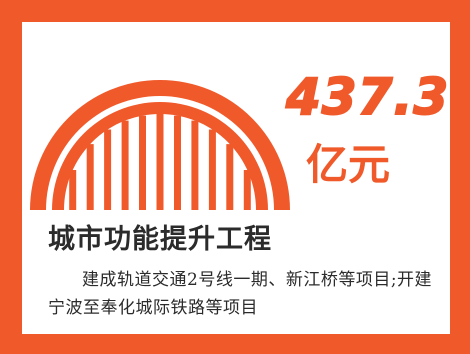 Image resolution: width=470 pixels, height=354 pixels. I want to click on frame-right-border, so click(460, 177).